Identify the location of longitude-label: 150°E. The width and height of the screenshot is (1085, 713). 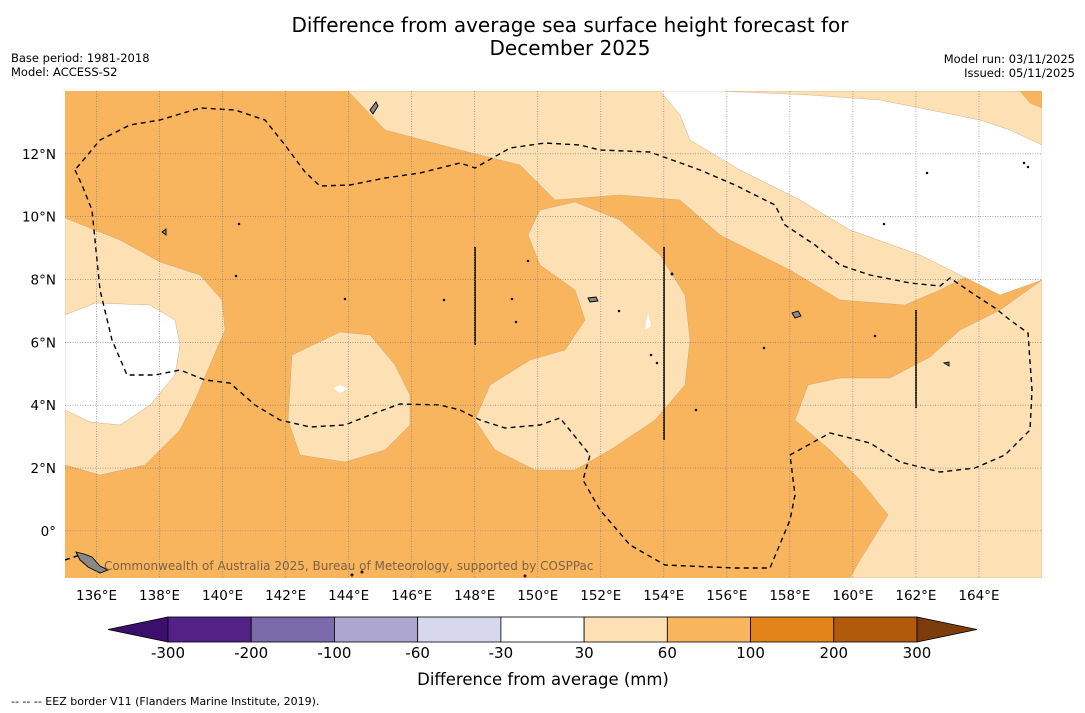
(537, 596).